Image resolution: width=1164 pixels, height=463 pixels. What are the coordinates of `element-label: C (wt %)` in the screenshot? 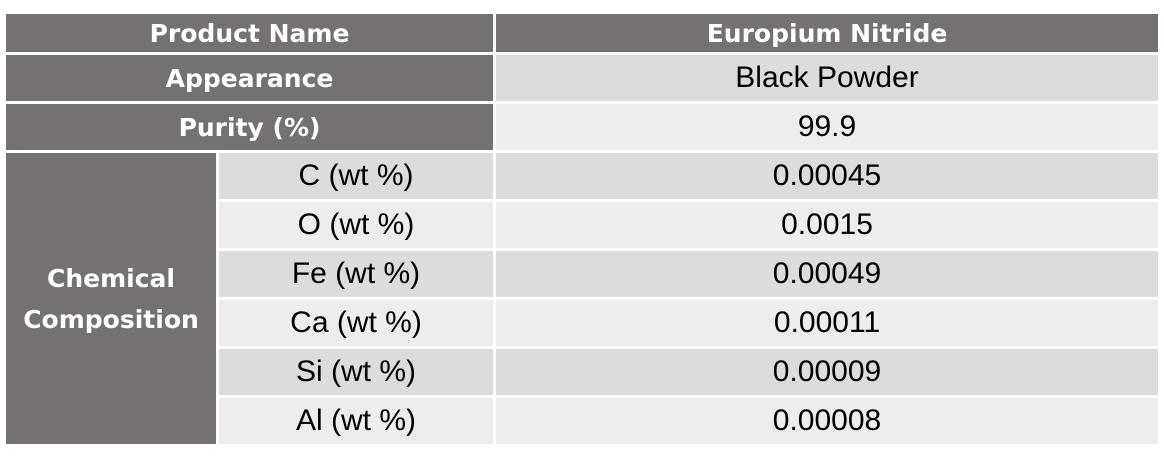 It's located at (356, 176).